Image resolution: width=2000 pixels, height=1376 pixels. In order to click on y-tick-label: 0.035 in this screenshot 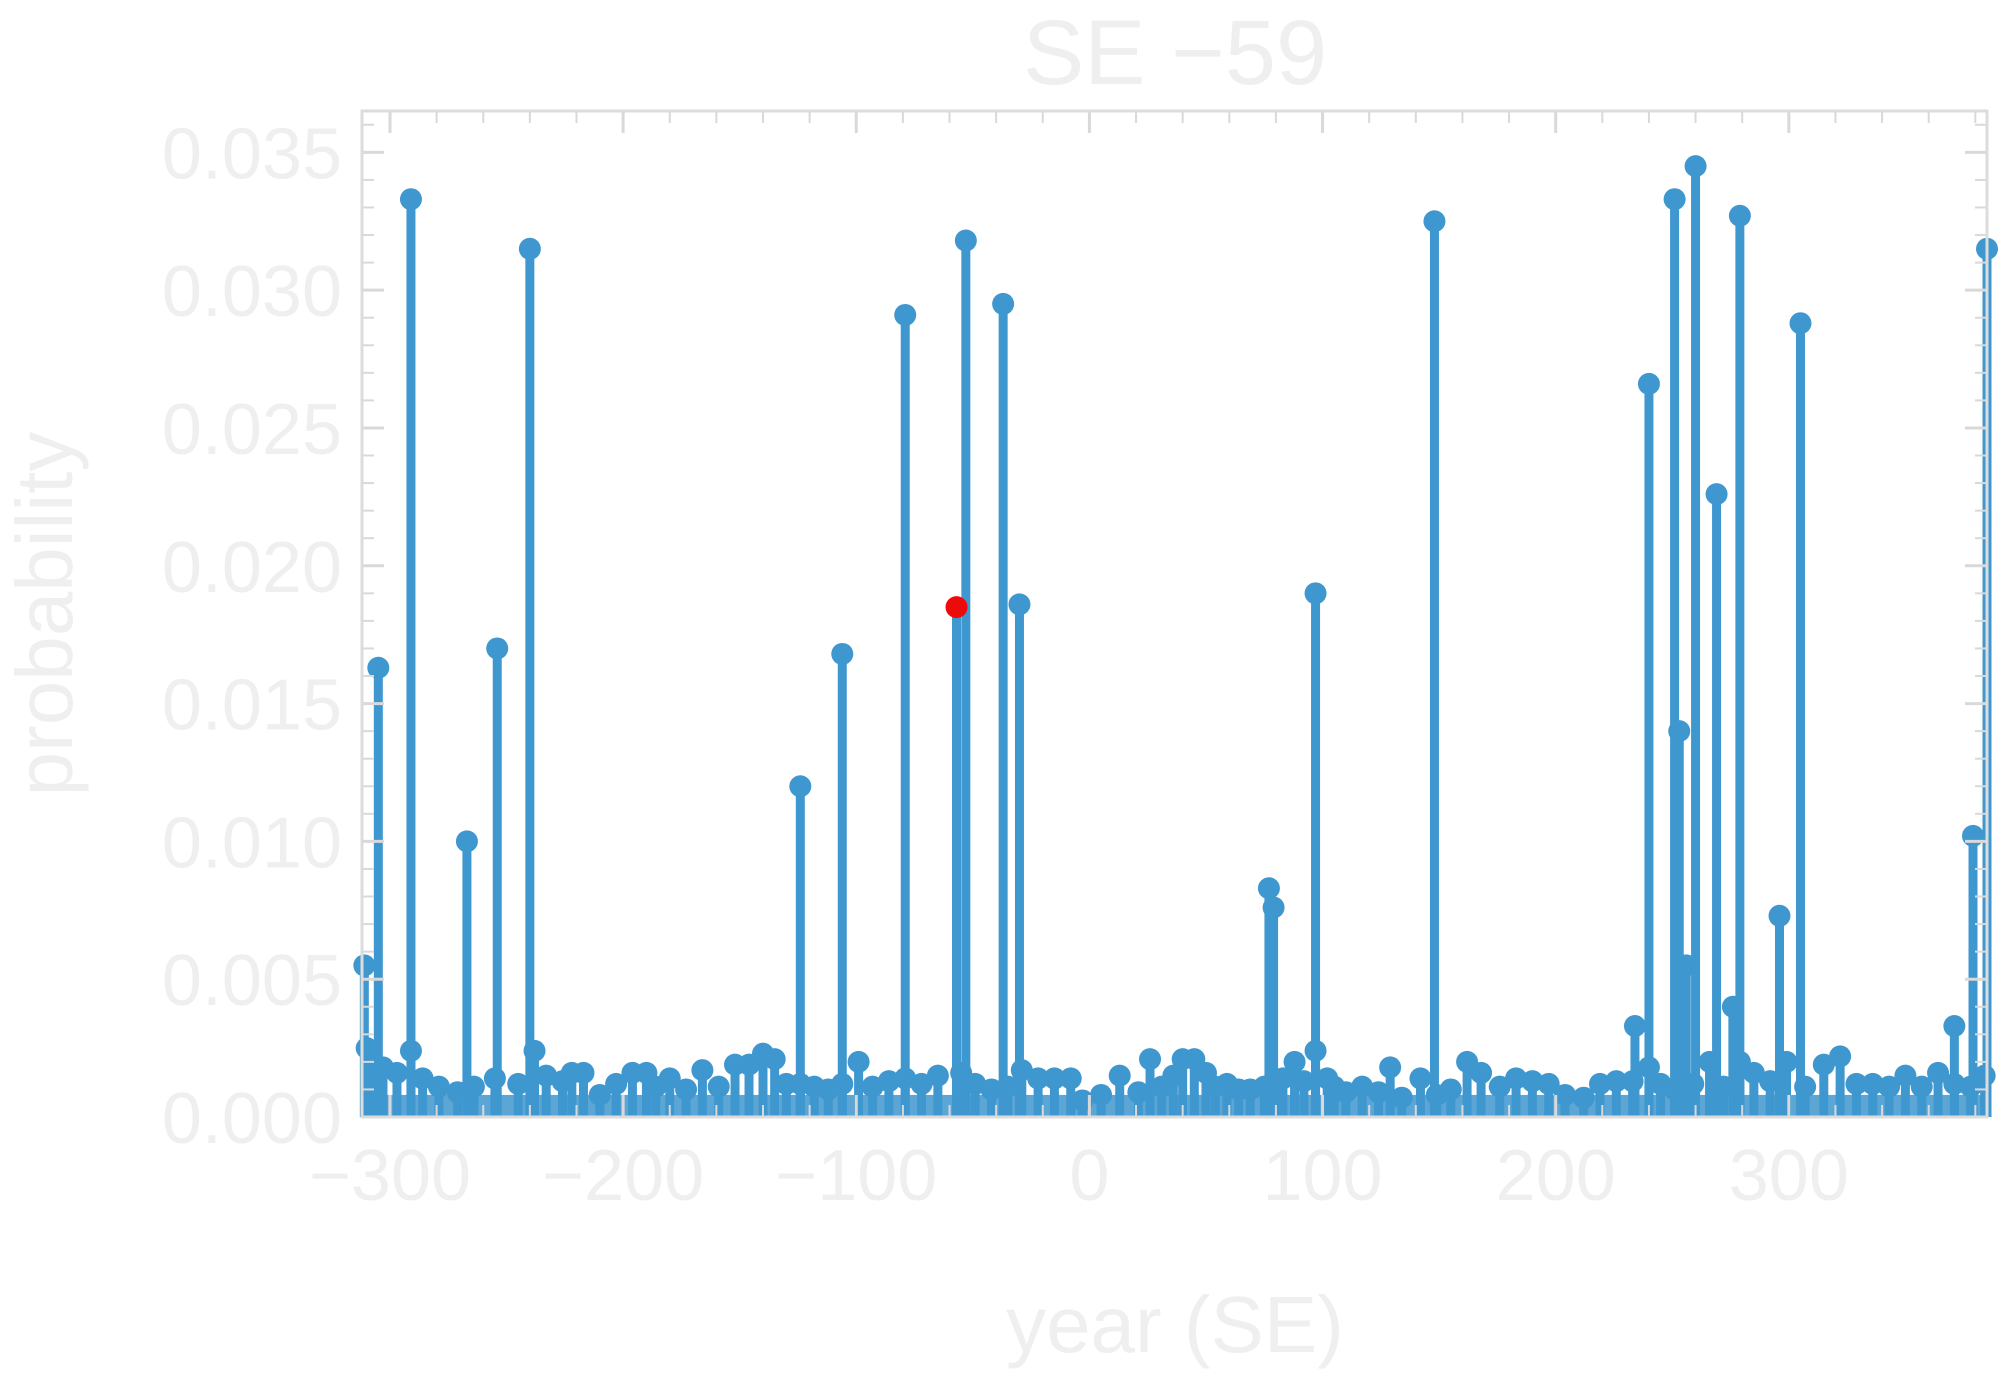, I will do `click(252, 154)`.